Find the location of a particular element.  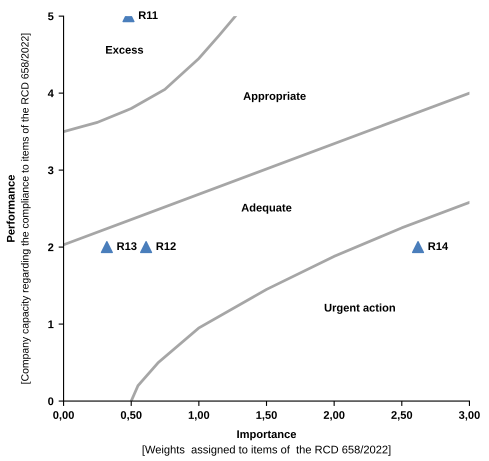

y-tick-label: 3 is located at coordinates (51, 170).